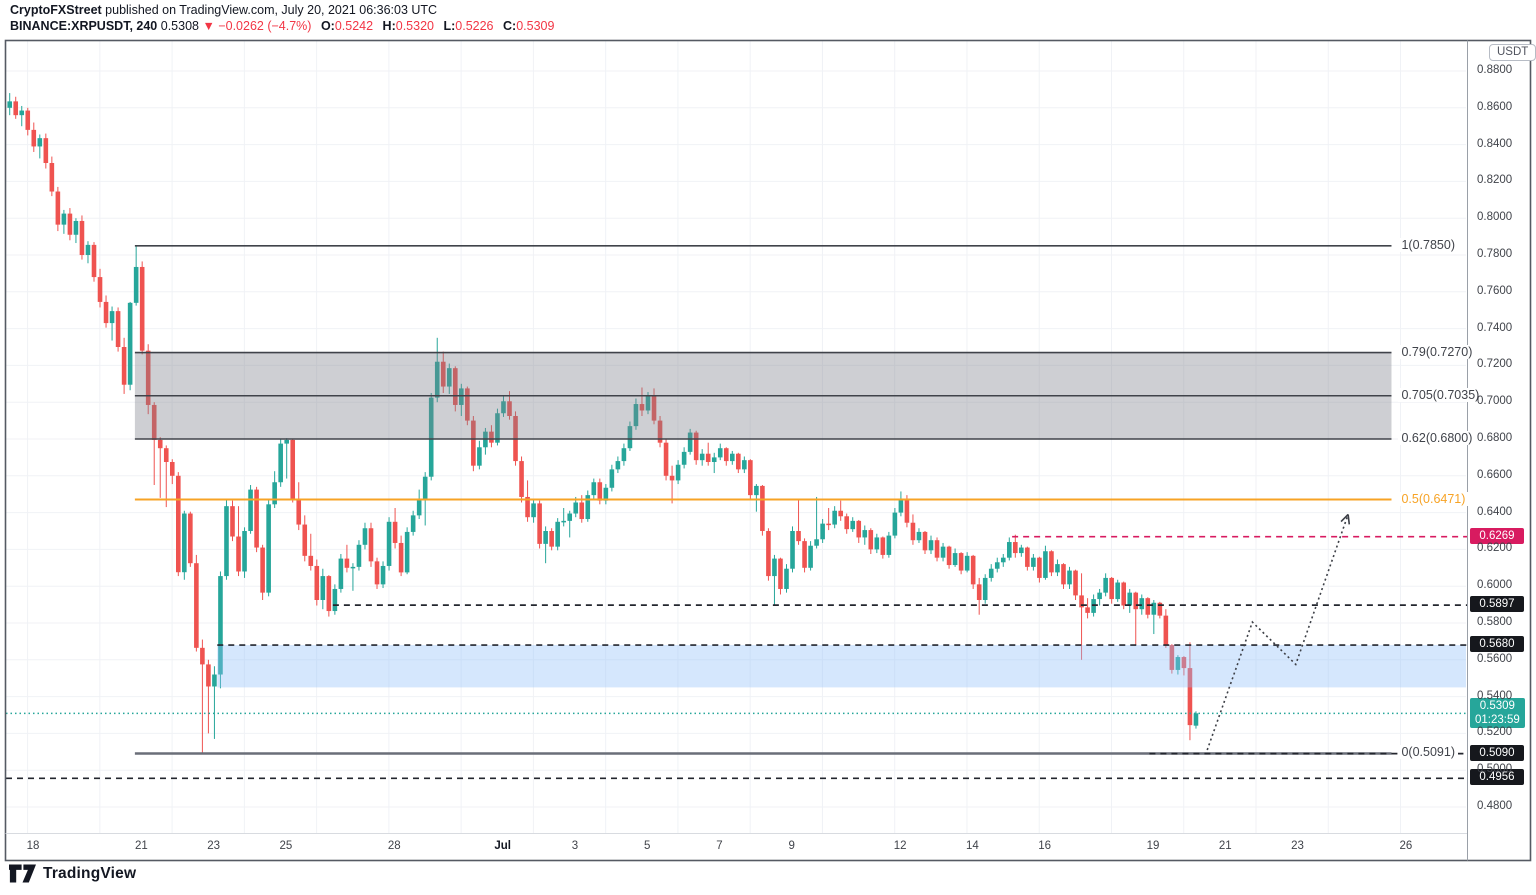 The width and height of the screenshot is (1536, 895). What do you see at coordinates (22, 873) in the screenshot?
I see `tradingview-logo-icon` at bounding box center [22, 873].